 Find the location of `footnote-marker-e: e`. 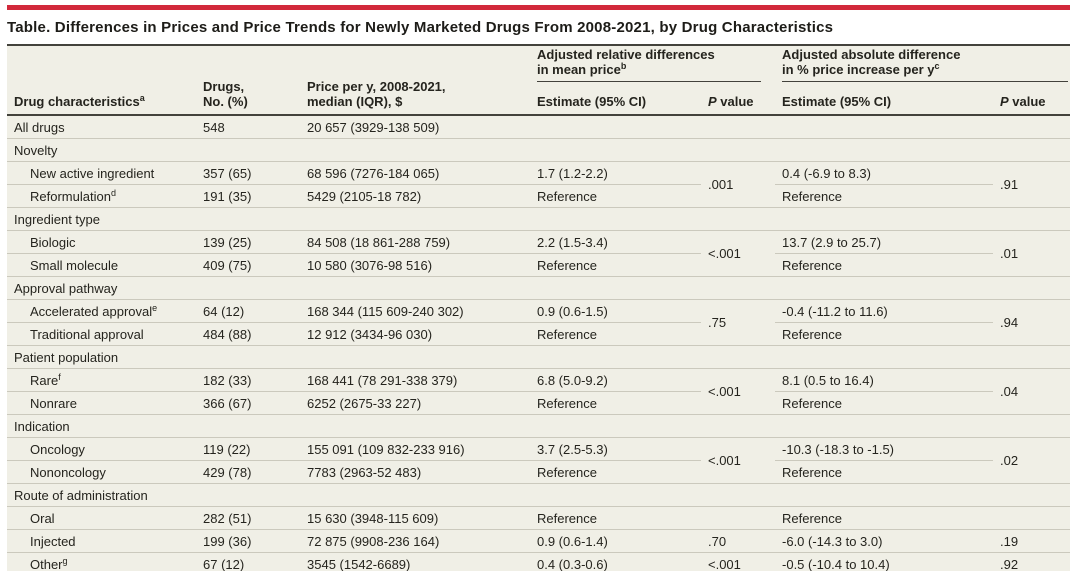

footnote-marker-e: e is located at coordinates (155, 307).